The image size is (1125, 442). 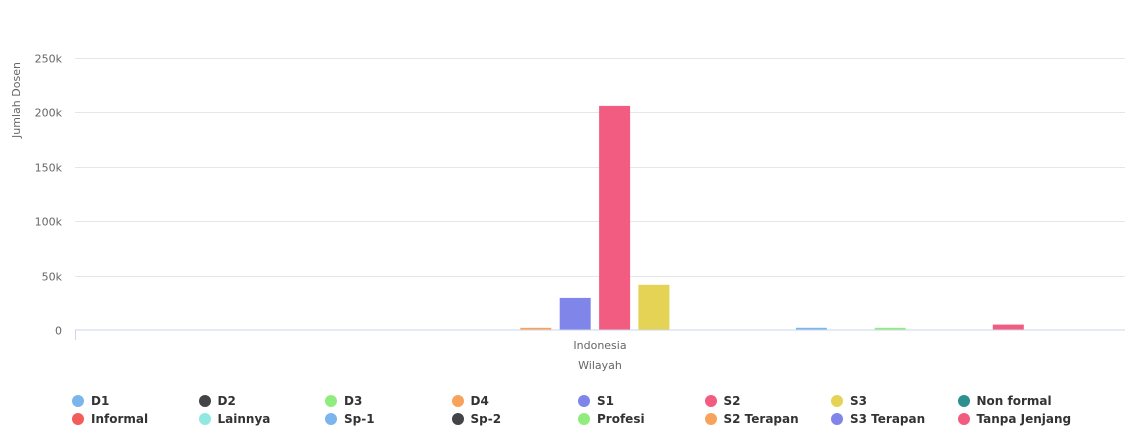 I want to click on legend-label: Non formal, so click(x=1014, y=400).